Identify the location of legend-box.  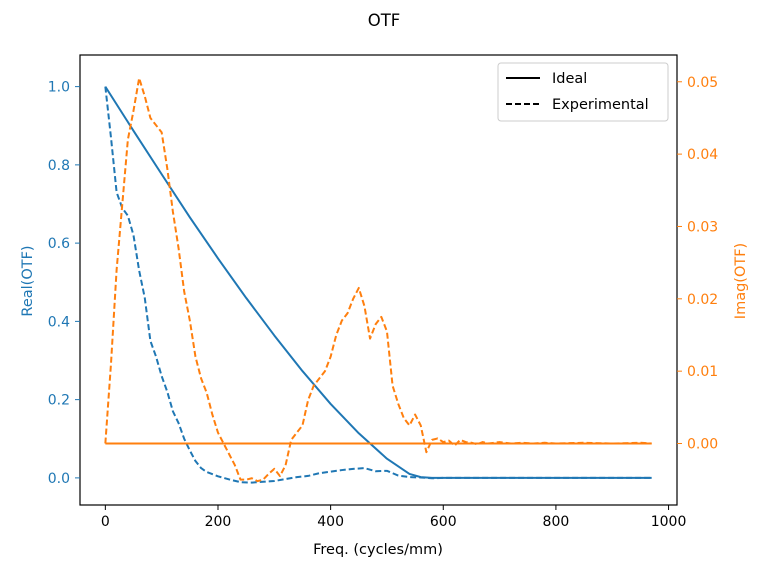
(583, 92).